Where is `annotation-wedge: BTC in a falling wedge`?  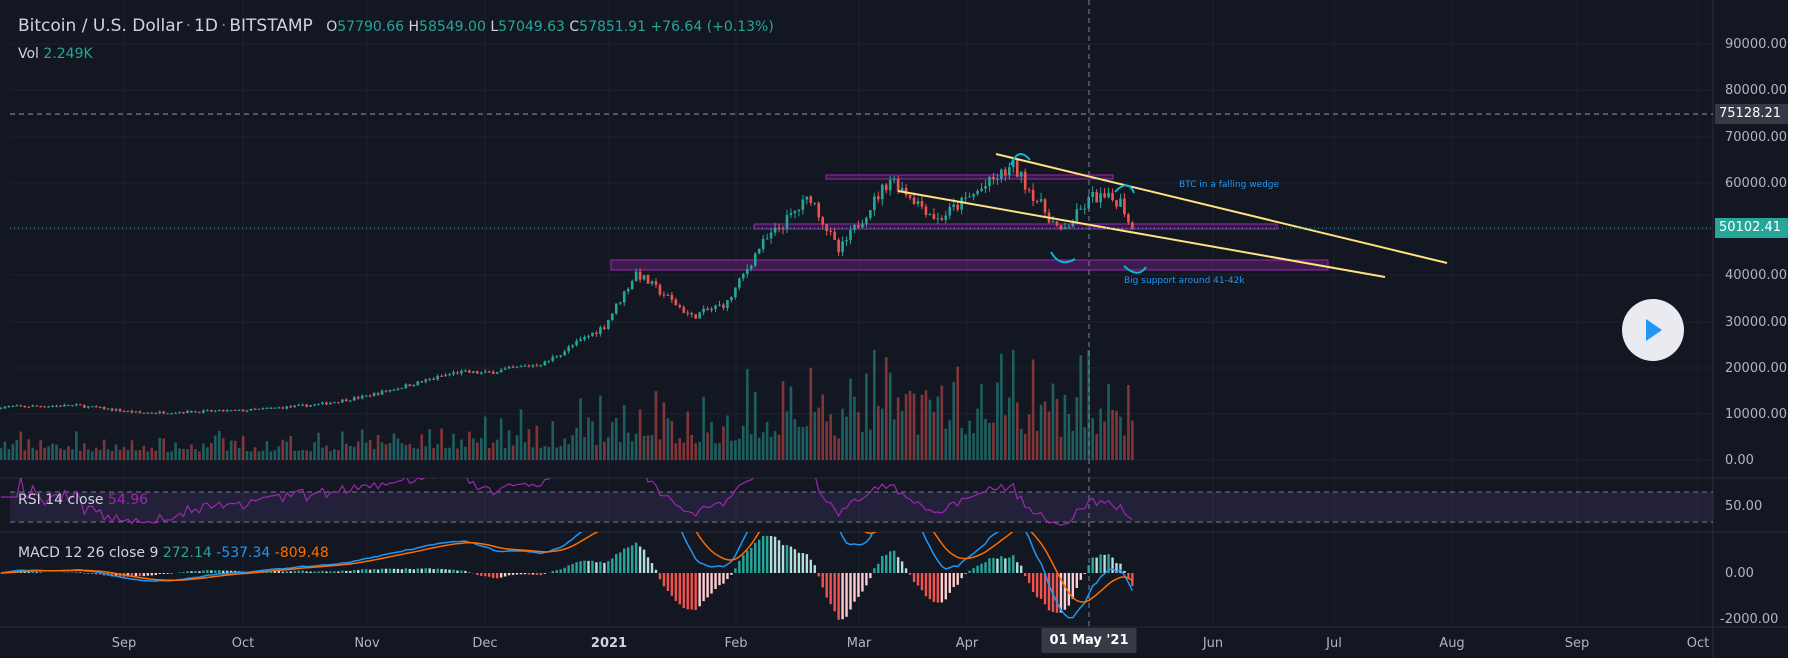 annotation-wedge: BTC in a falling wedge is located at coordinates (1229, 185).